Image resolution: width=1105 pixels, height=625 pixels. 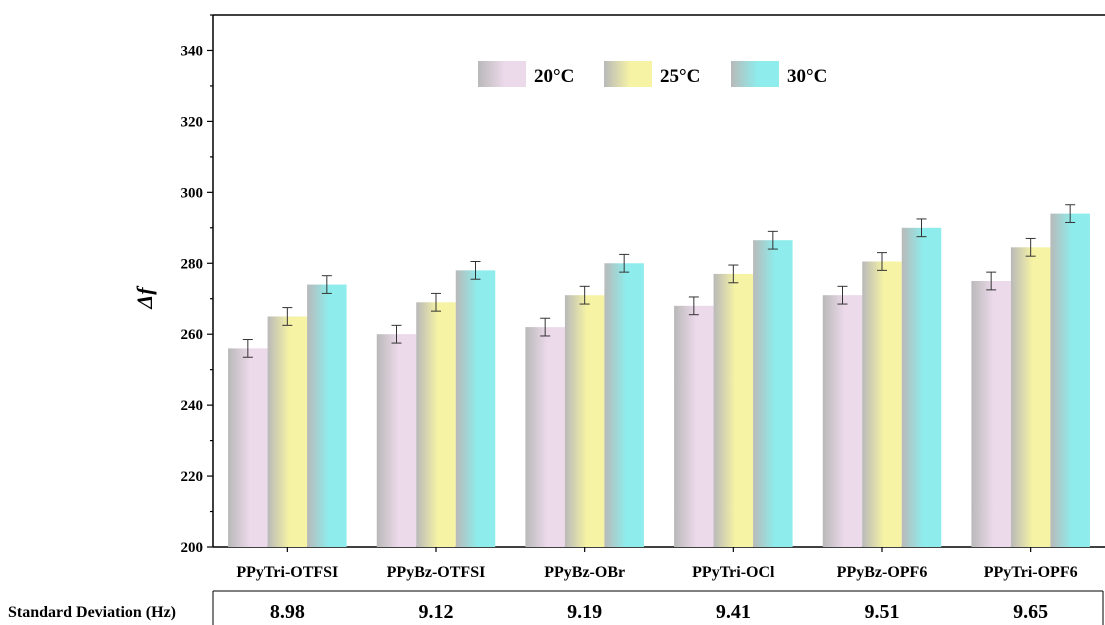 I want to click on y-tick-label: 280, so click(x=192, y=264).